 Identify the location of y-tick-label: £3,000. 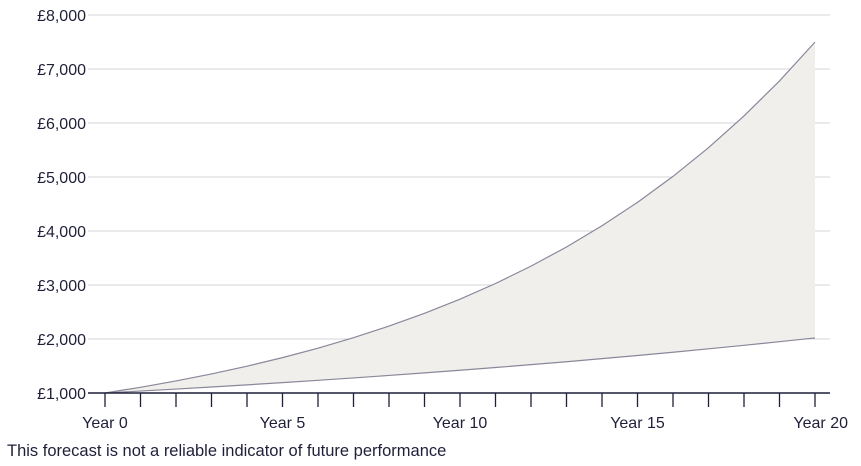
(61, 286).